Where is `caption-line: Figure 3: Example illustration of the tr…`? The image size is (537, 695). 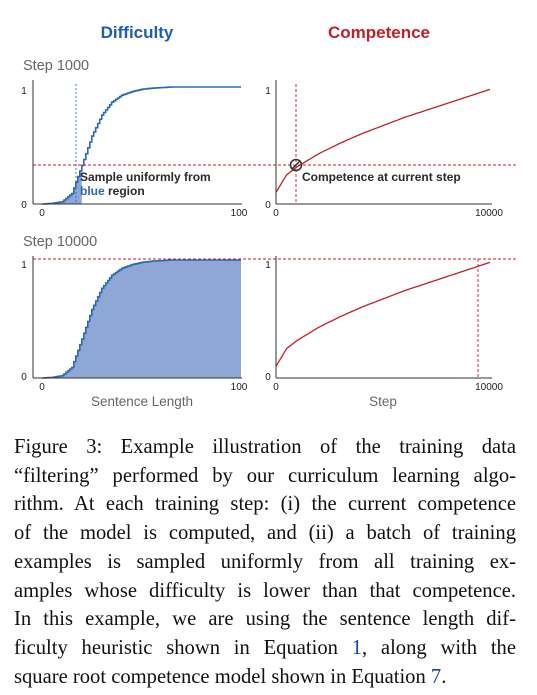 caption-line: Figure 3: Example illustration of the tr… is located at coordinates (265, 447).